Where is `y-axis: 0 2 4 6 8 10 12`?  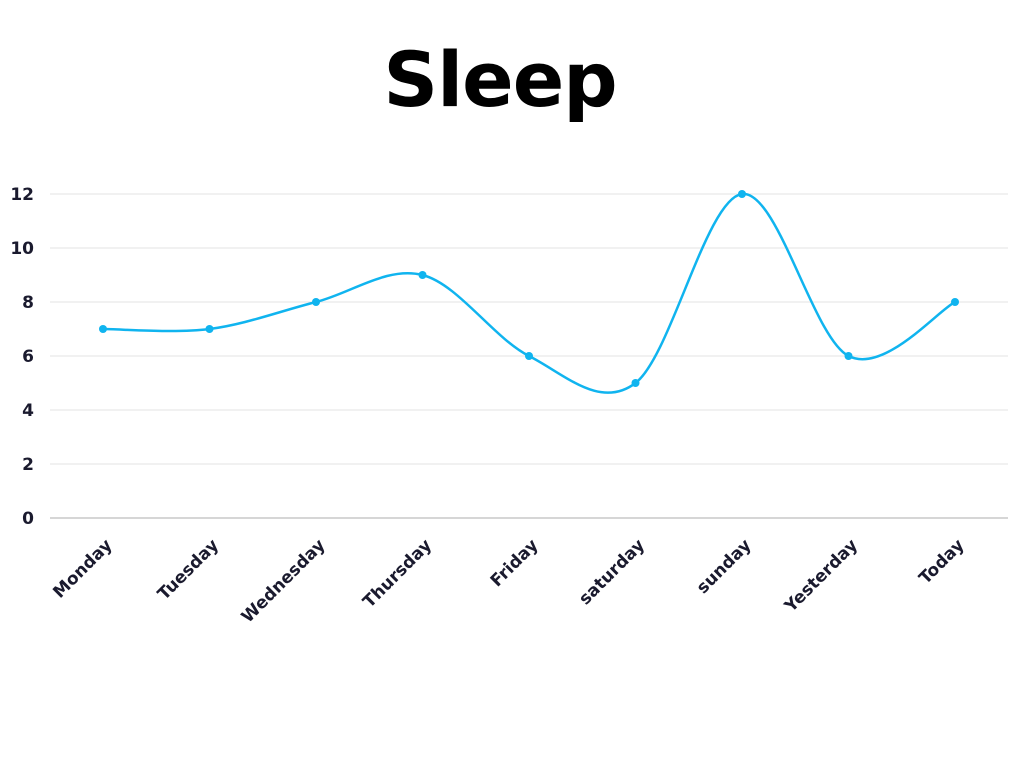 y-axis: 0 2 4 6 8 10 12 is located at coordinates (22, 357).